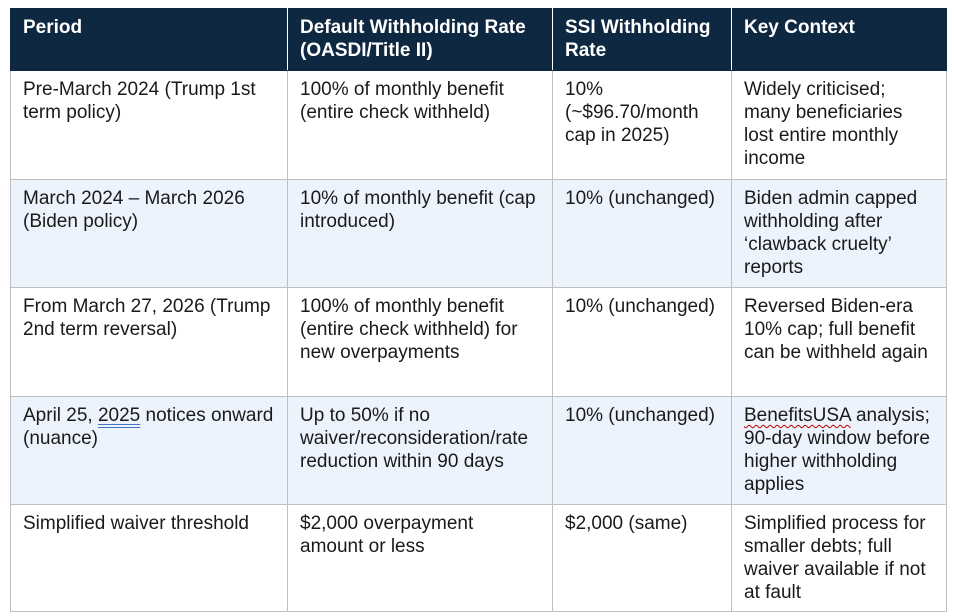 The height and width of the screenshot is (616, 954). What do you see at coordinates (149, 39) in the screenshot?
I see `header-period: Period` at bounding box center [149, 39].